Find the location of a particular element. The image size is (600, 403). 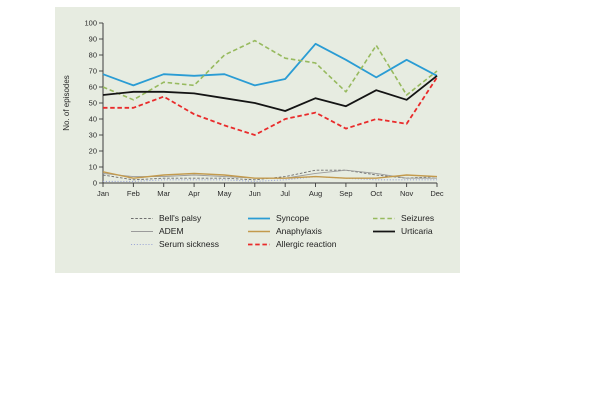

legend-item-bell-s-palsy: Bell's palsy is located at coordinates (175, 218).